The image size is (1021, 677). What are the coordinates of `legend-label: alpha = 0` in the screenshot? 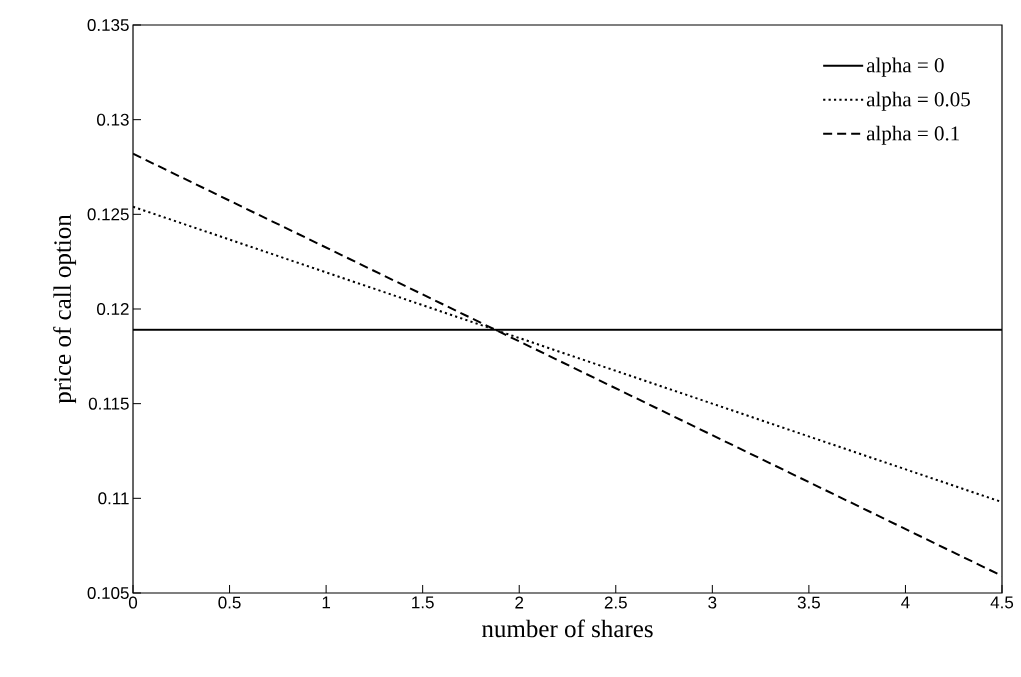 It's located at (905, 67).